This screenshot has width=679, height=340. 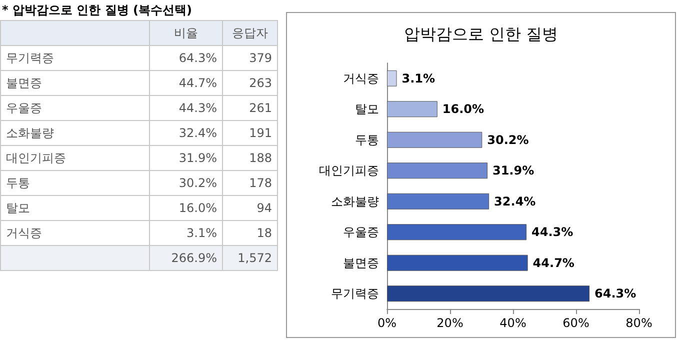 I want to click on category-label: 거식증, so click(x=75, y=233).